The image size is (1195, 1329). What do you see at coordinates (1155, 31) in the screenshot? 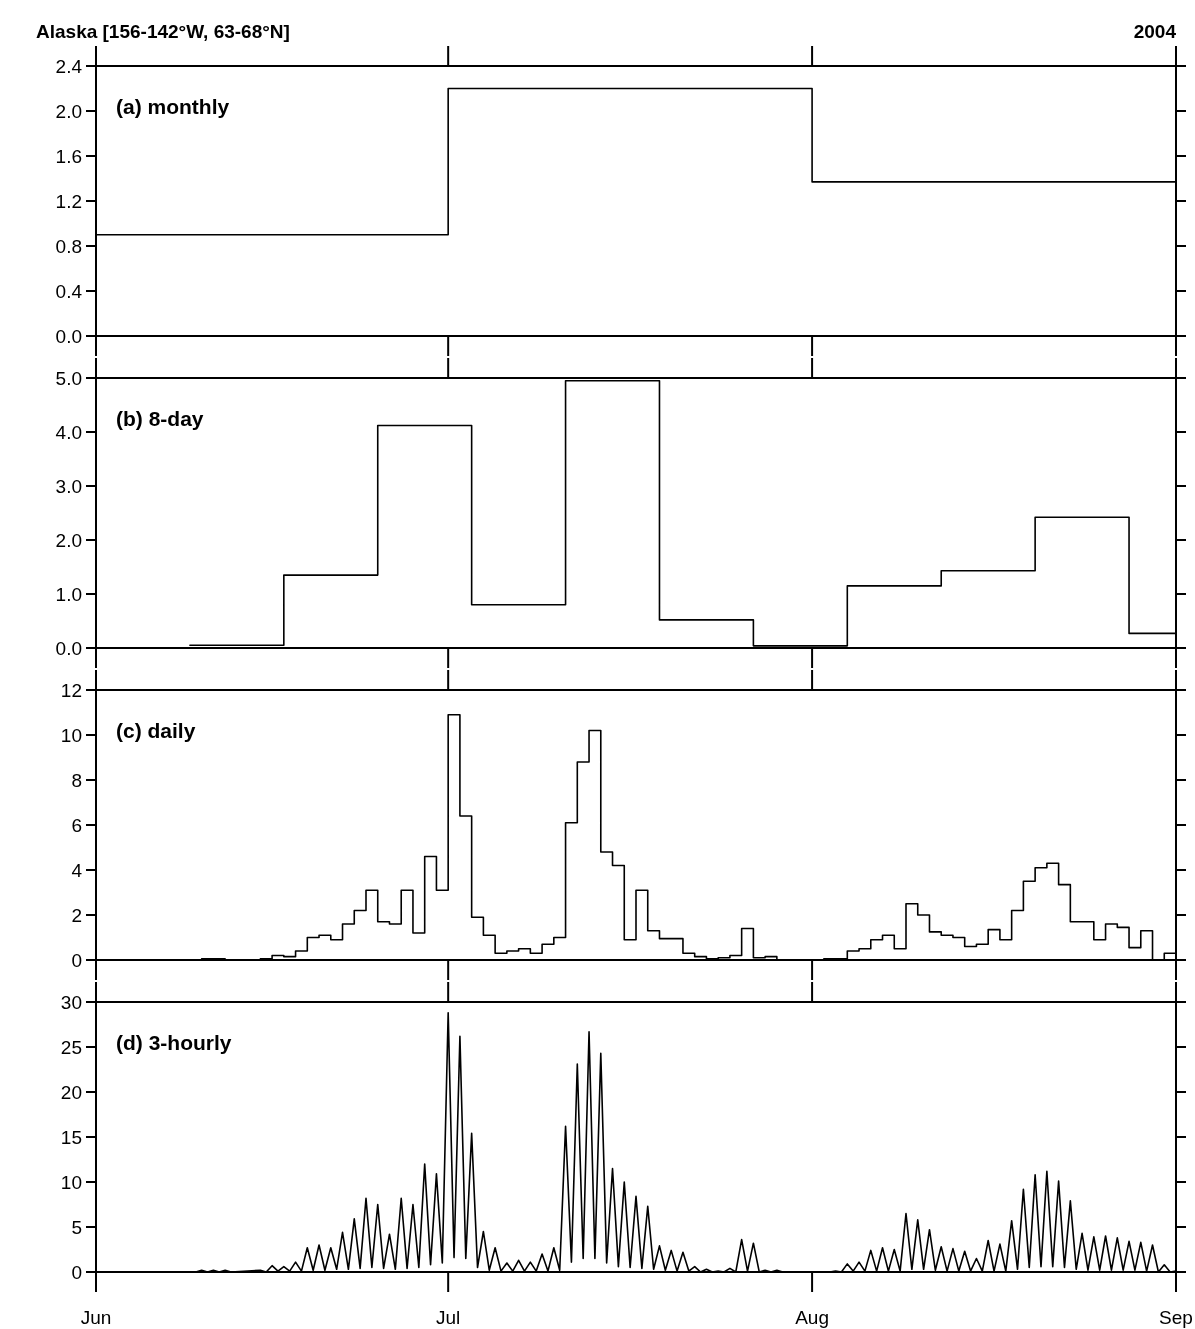
I see `chart-subtitle: 2004` at bounding box center [1155, 31].